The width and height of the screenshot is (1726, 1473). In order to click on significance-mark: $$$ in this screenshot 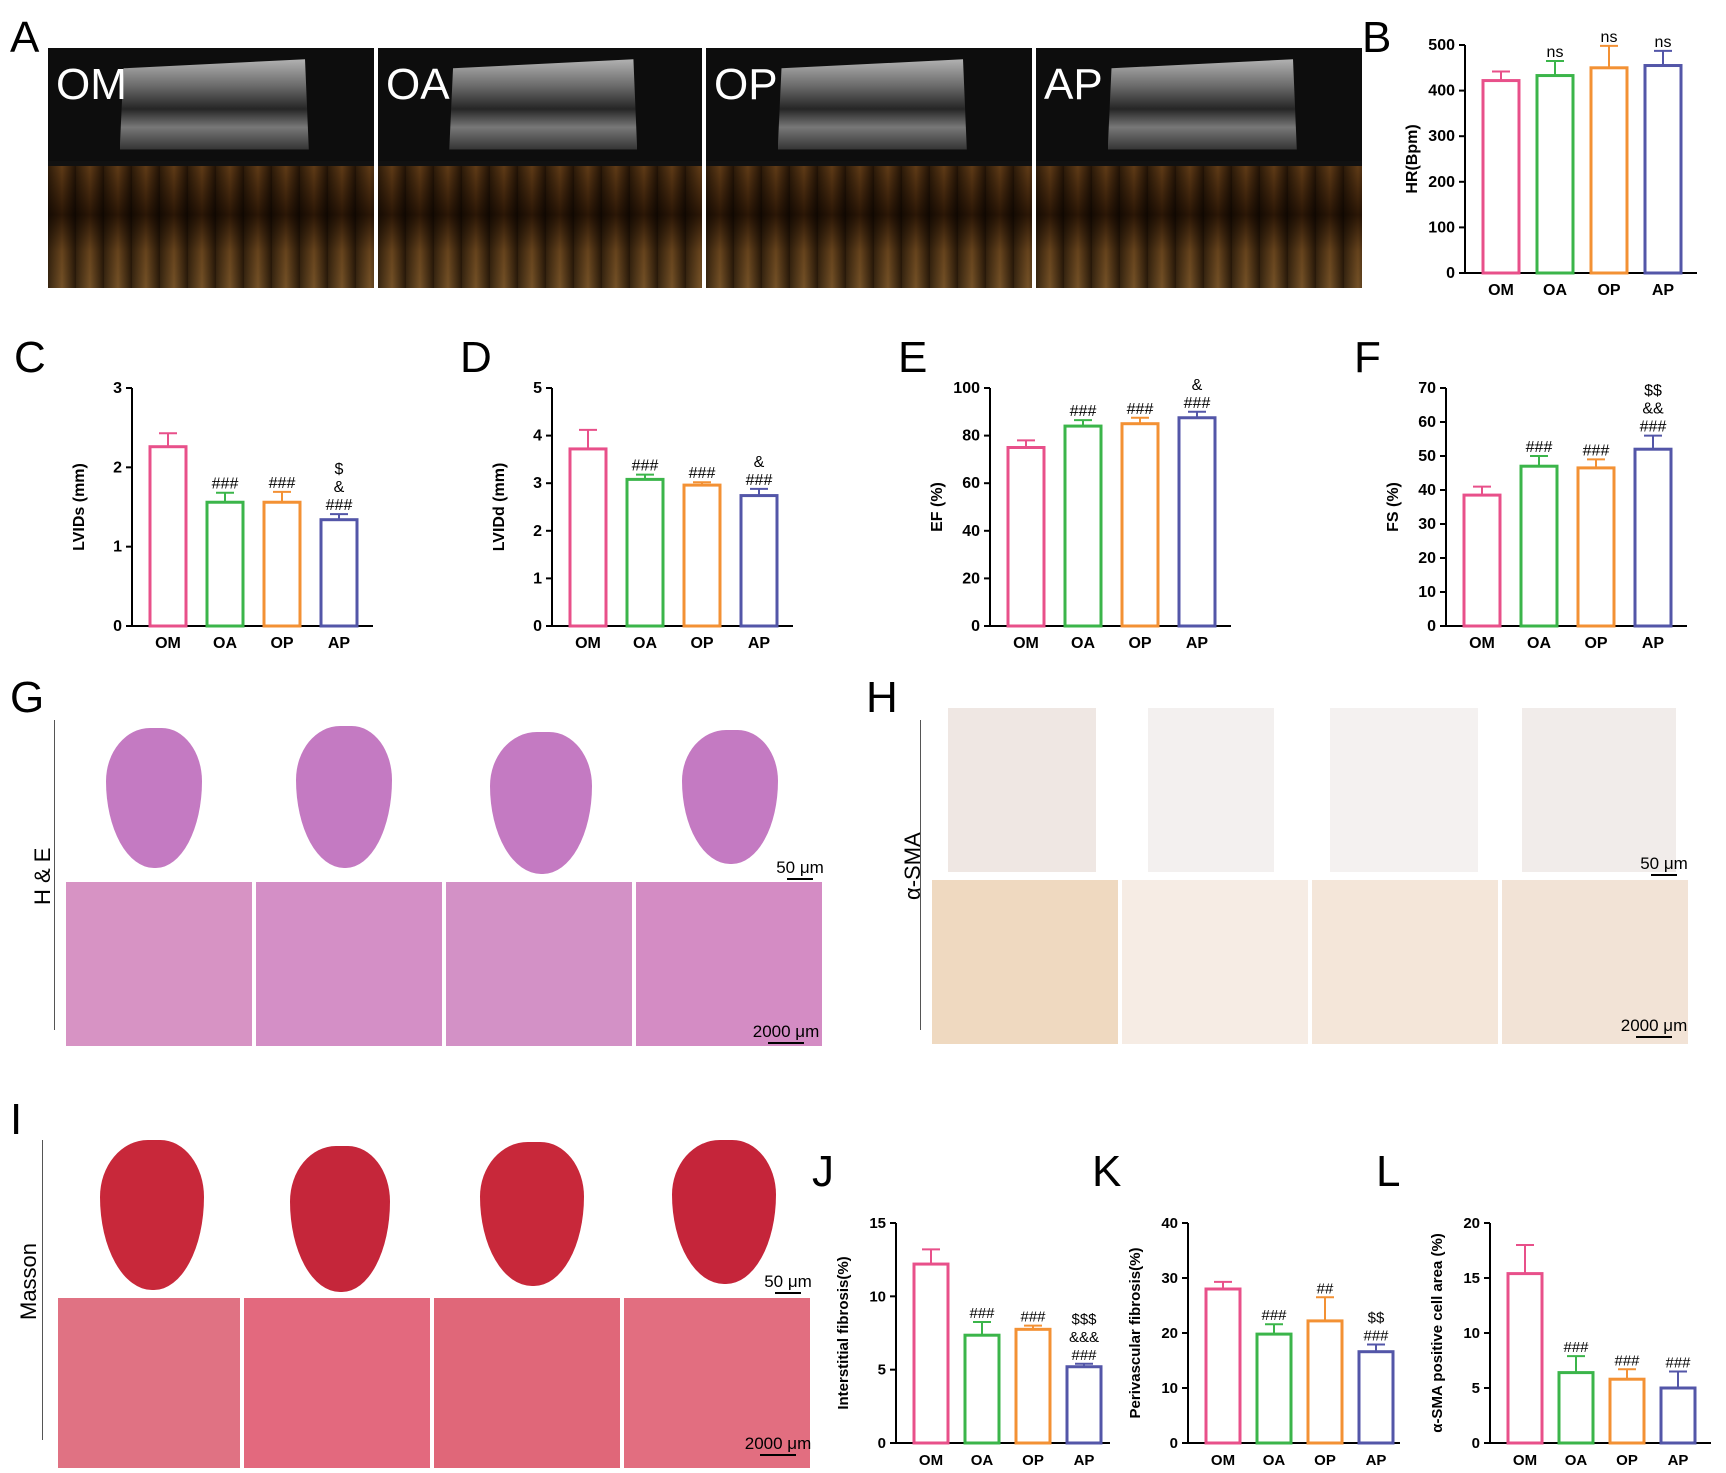, I will do `click(1084, 1319)`.